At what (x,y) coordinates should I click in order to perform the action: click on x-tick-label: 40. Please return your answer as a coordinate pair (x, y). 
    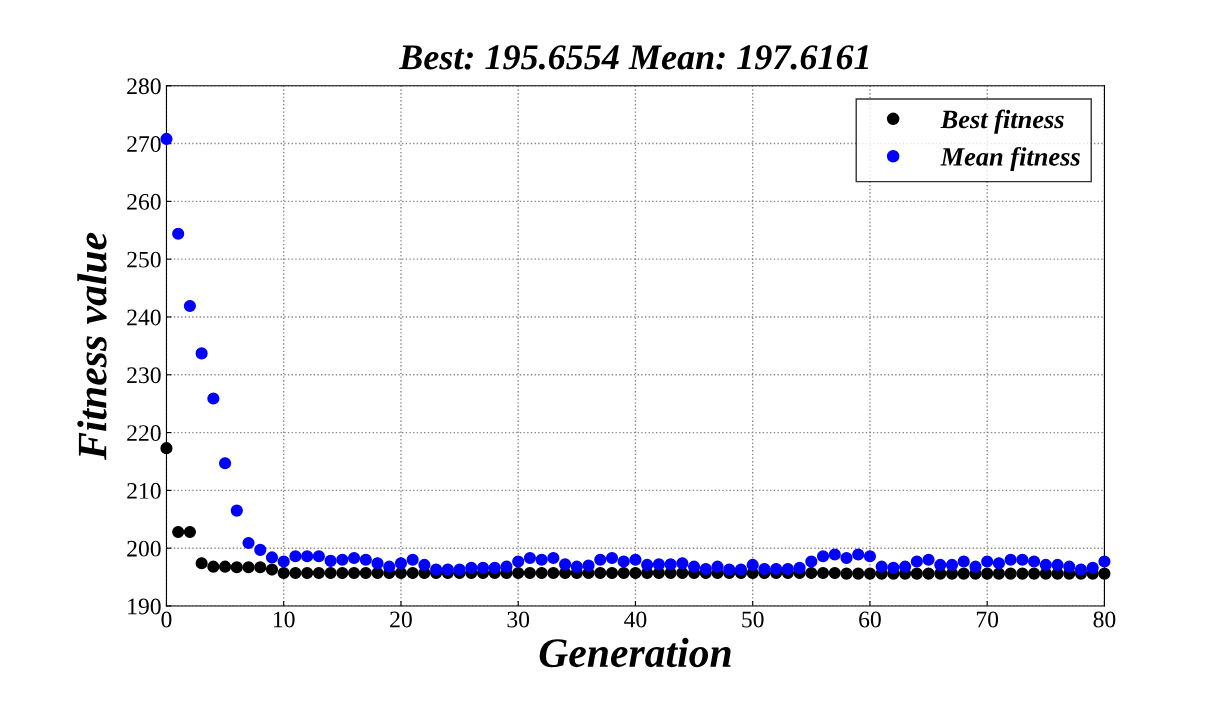
    Looking at the image, I should click on (635, 619).